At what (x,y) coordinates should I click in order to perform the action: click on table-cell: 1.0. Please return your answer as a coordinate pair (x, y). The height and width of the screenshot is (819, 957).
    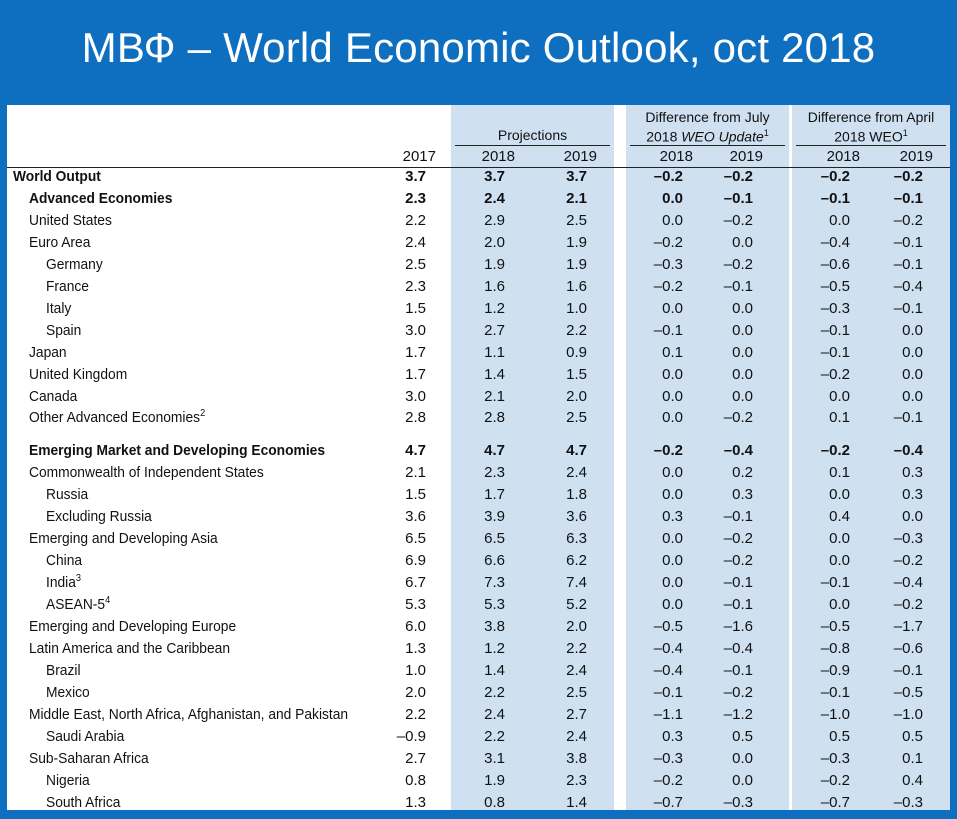
    Looking at the image, I should click on (415, 670).